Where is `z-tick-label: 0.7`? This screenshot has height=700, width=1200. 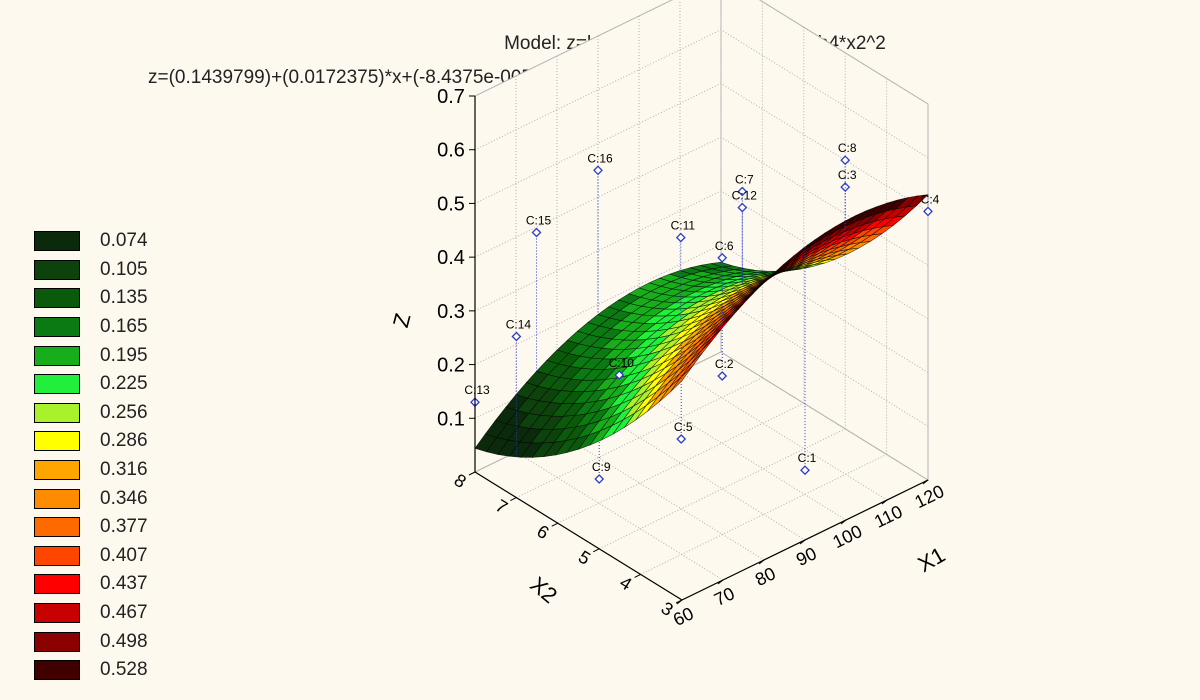
z-tick-label: 0.7 is located at coordinates (451, 97).